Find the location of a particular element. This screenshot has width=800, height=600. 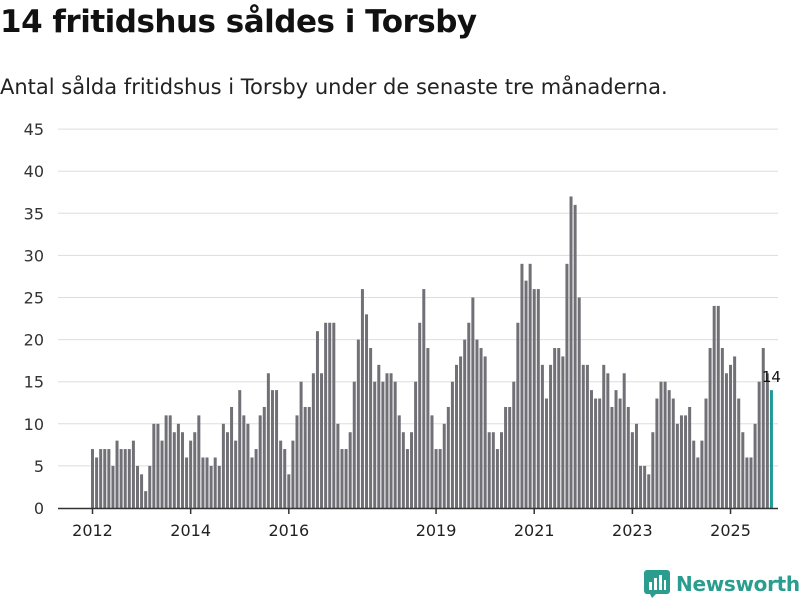

y-tick-label: 20 is located at coordinates (34, 340).